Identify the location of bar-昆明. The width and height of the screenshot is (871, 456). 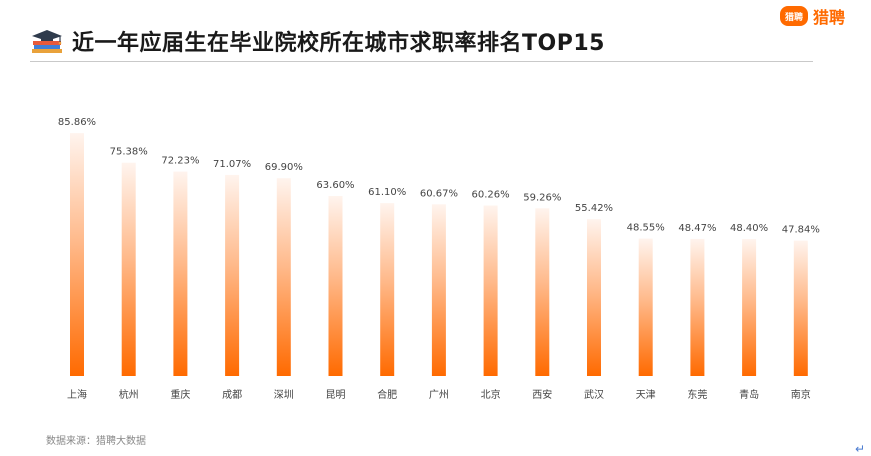
(335, 286).